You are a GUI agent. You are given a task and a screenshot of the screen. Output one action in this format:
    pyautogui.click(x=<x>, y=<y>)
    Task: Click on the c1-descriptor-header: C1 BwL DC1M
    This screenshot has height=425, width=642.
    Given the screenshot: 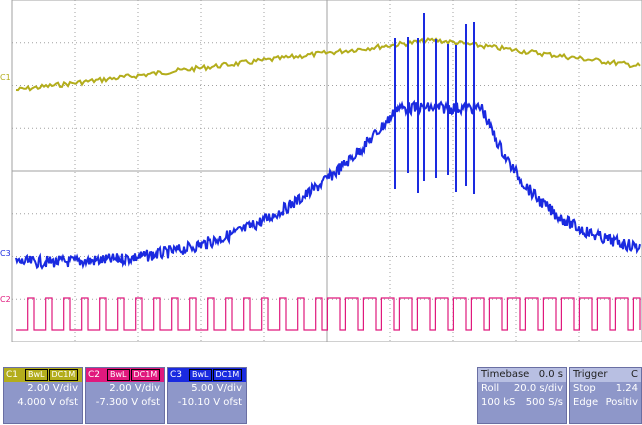 What is the action you would take?
    pyautogui.click(x=43, y=375)
    